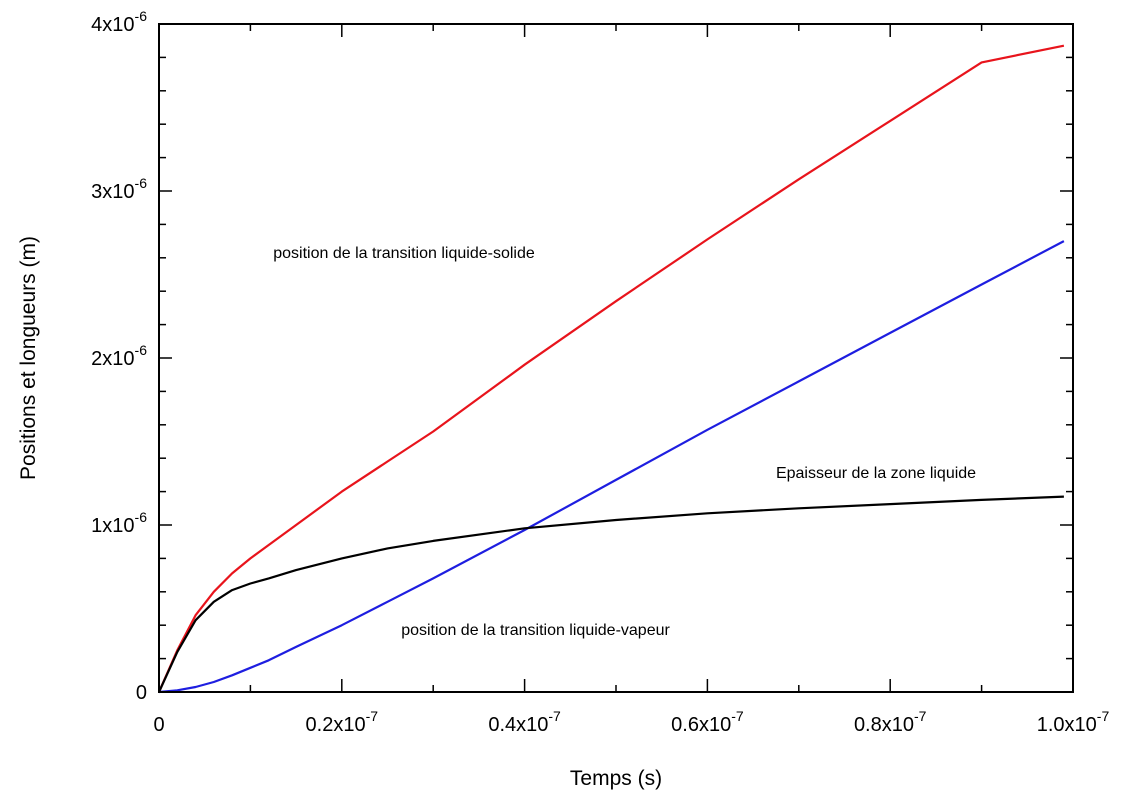  I want to click on annotation-1: position de la transition liquide-solide, so click(404, 253).